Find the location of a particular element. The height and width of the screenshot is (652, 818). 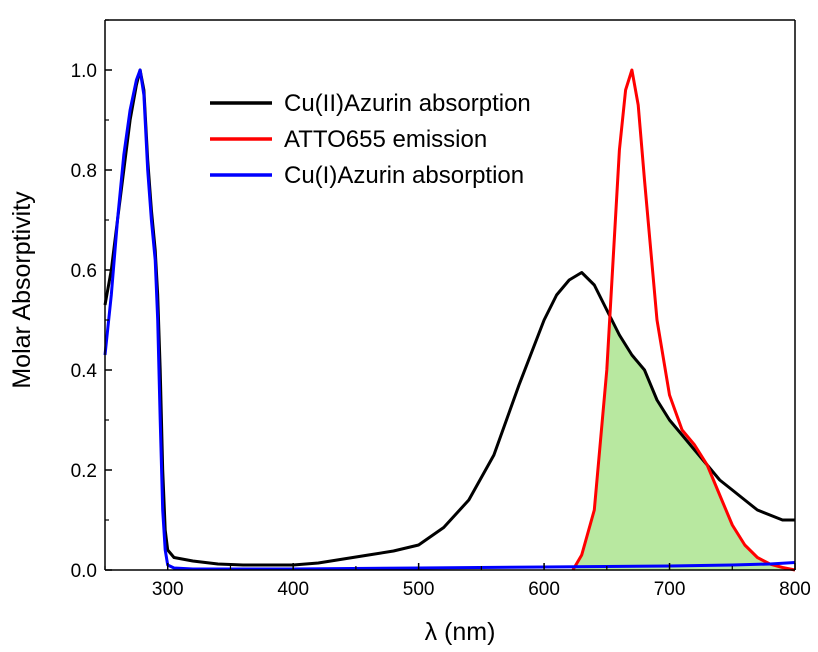

legend-label-2: ATTO655 emission is located at coordinates (385, 139).